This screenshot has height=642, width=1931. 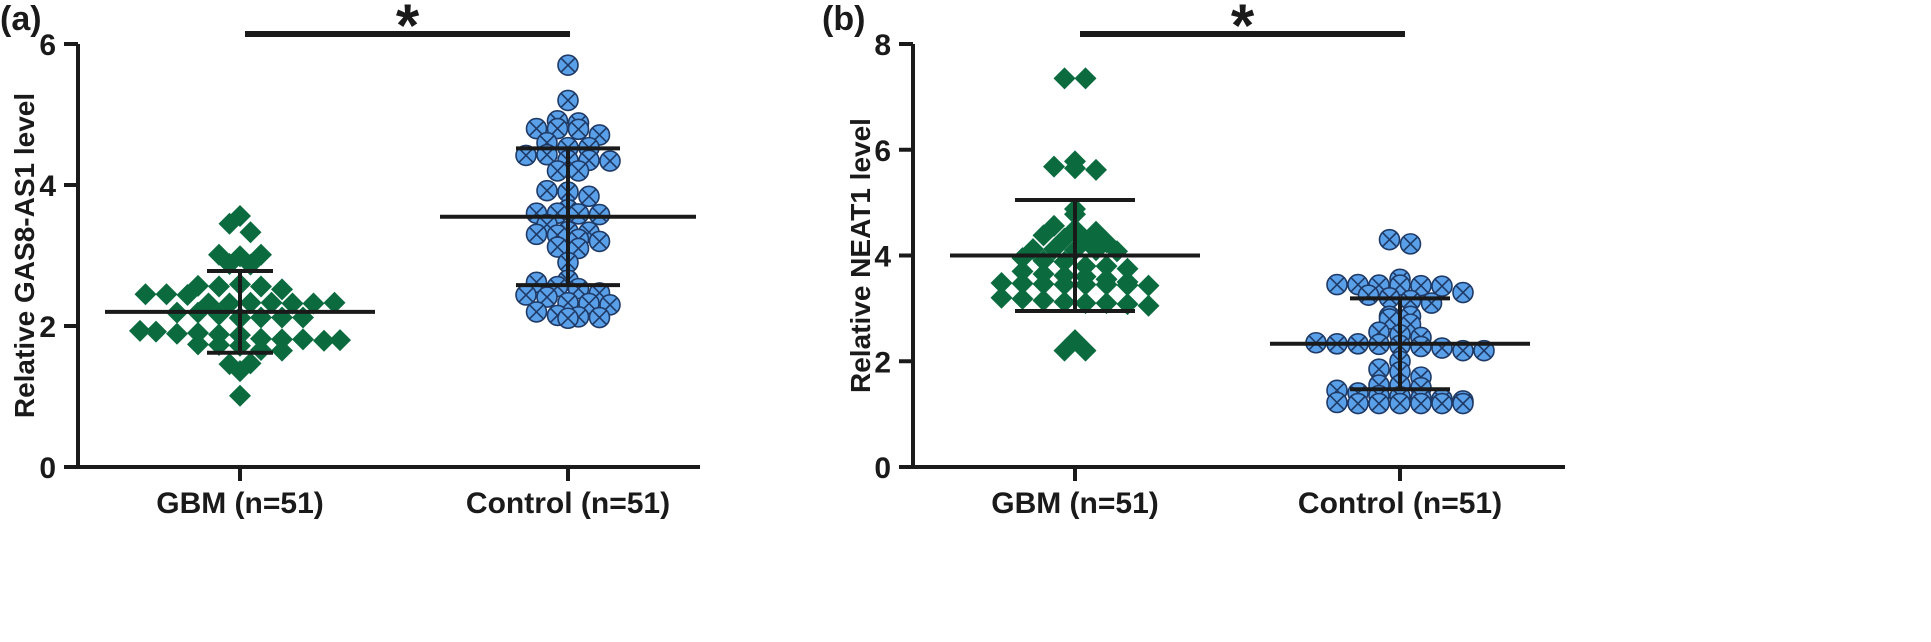 What do you see at coordinates (860, 255) in the screenshot?
I see `y-axis-label: Relative NEAT1 level` at bounding box center [860, 255].